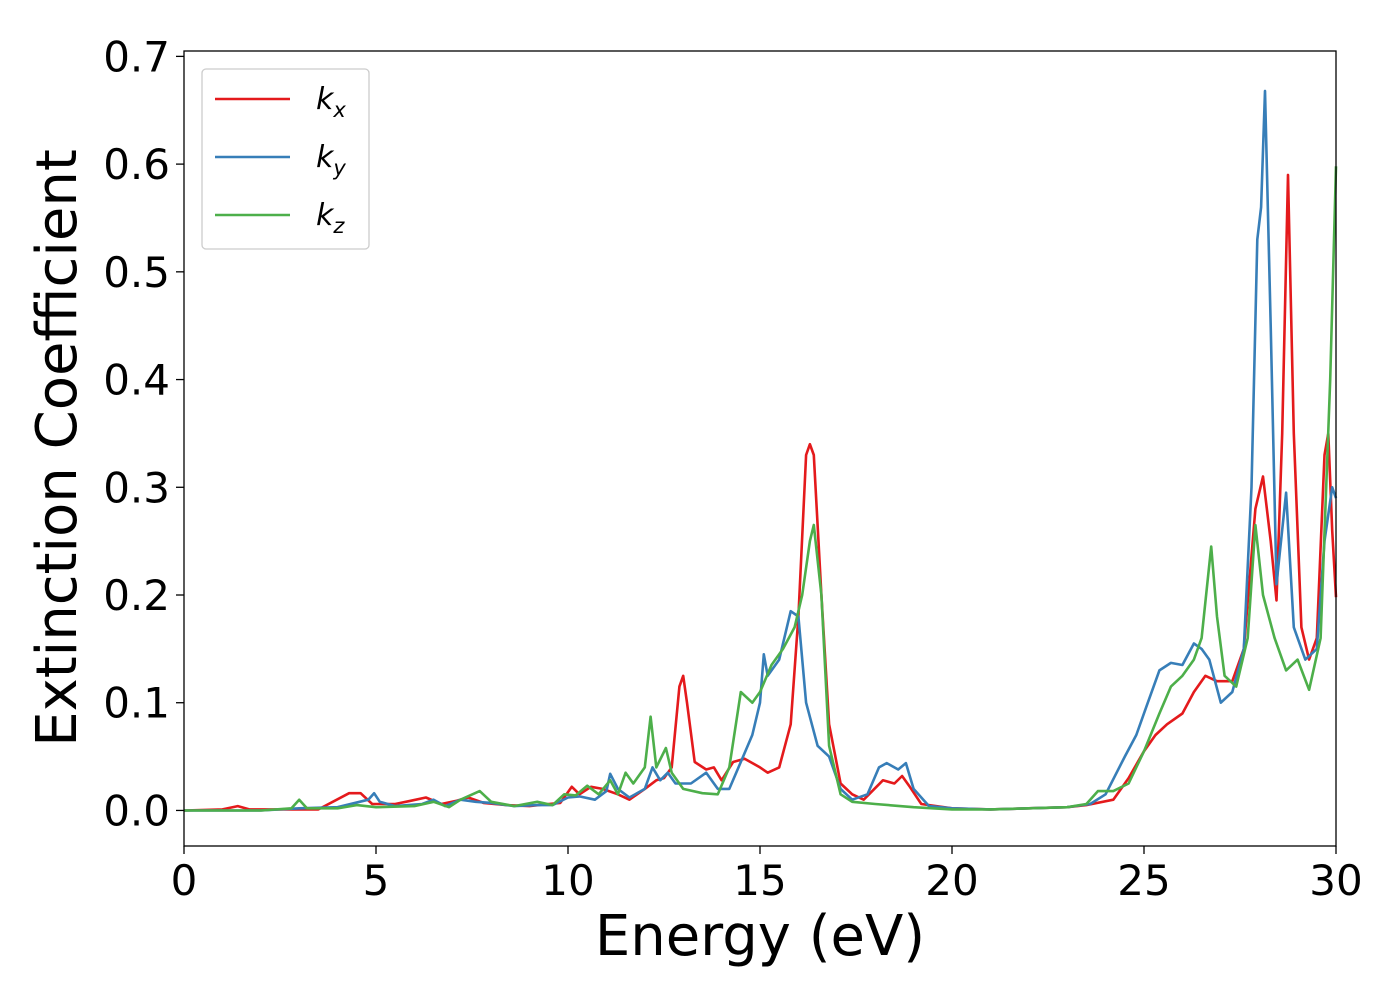  What do you see at coordinates (1143, 880) in the screenshot?
I see `x-tick-label: 25` at bounding box center [1143, 880].